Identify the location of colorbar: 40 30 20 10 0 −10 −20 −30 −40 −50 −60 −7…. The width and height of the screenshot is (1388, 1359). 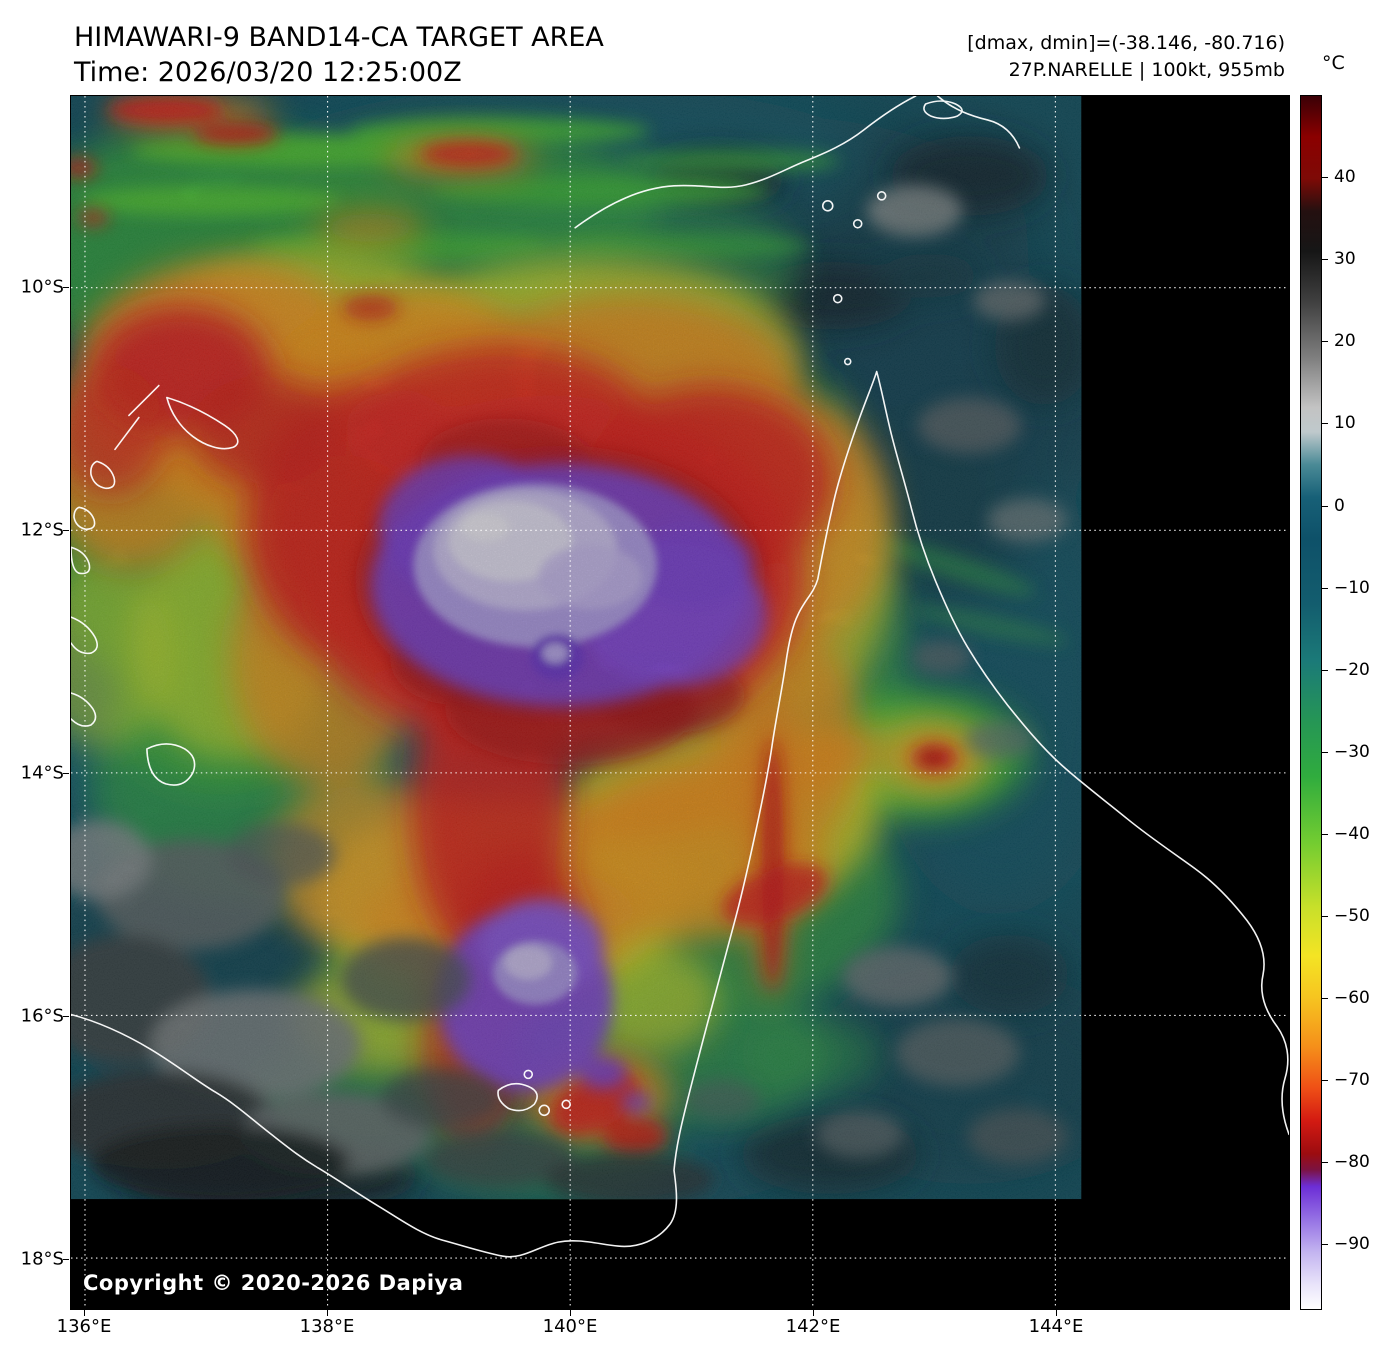
(1344, 702).